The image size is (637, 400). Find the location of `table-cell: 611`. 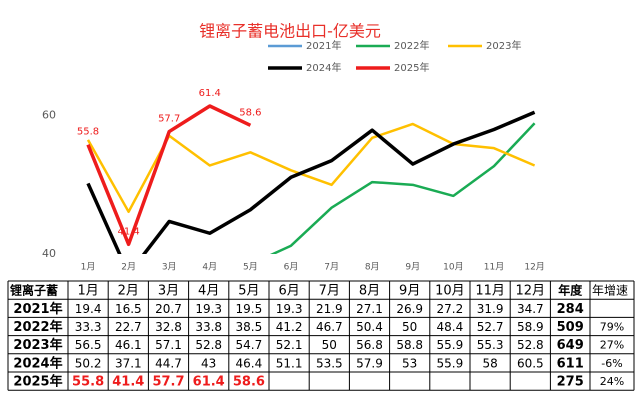

table-cell: 611 is located at coordinates (570, 363).